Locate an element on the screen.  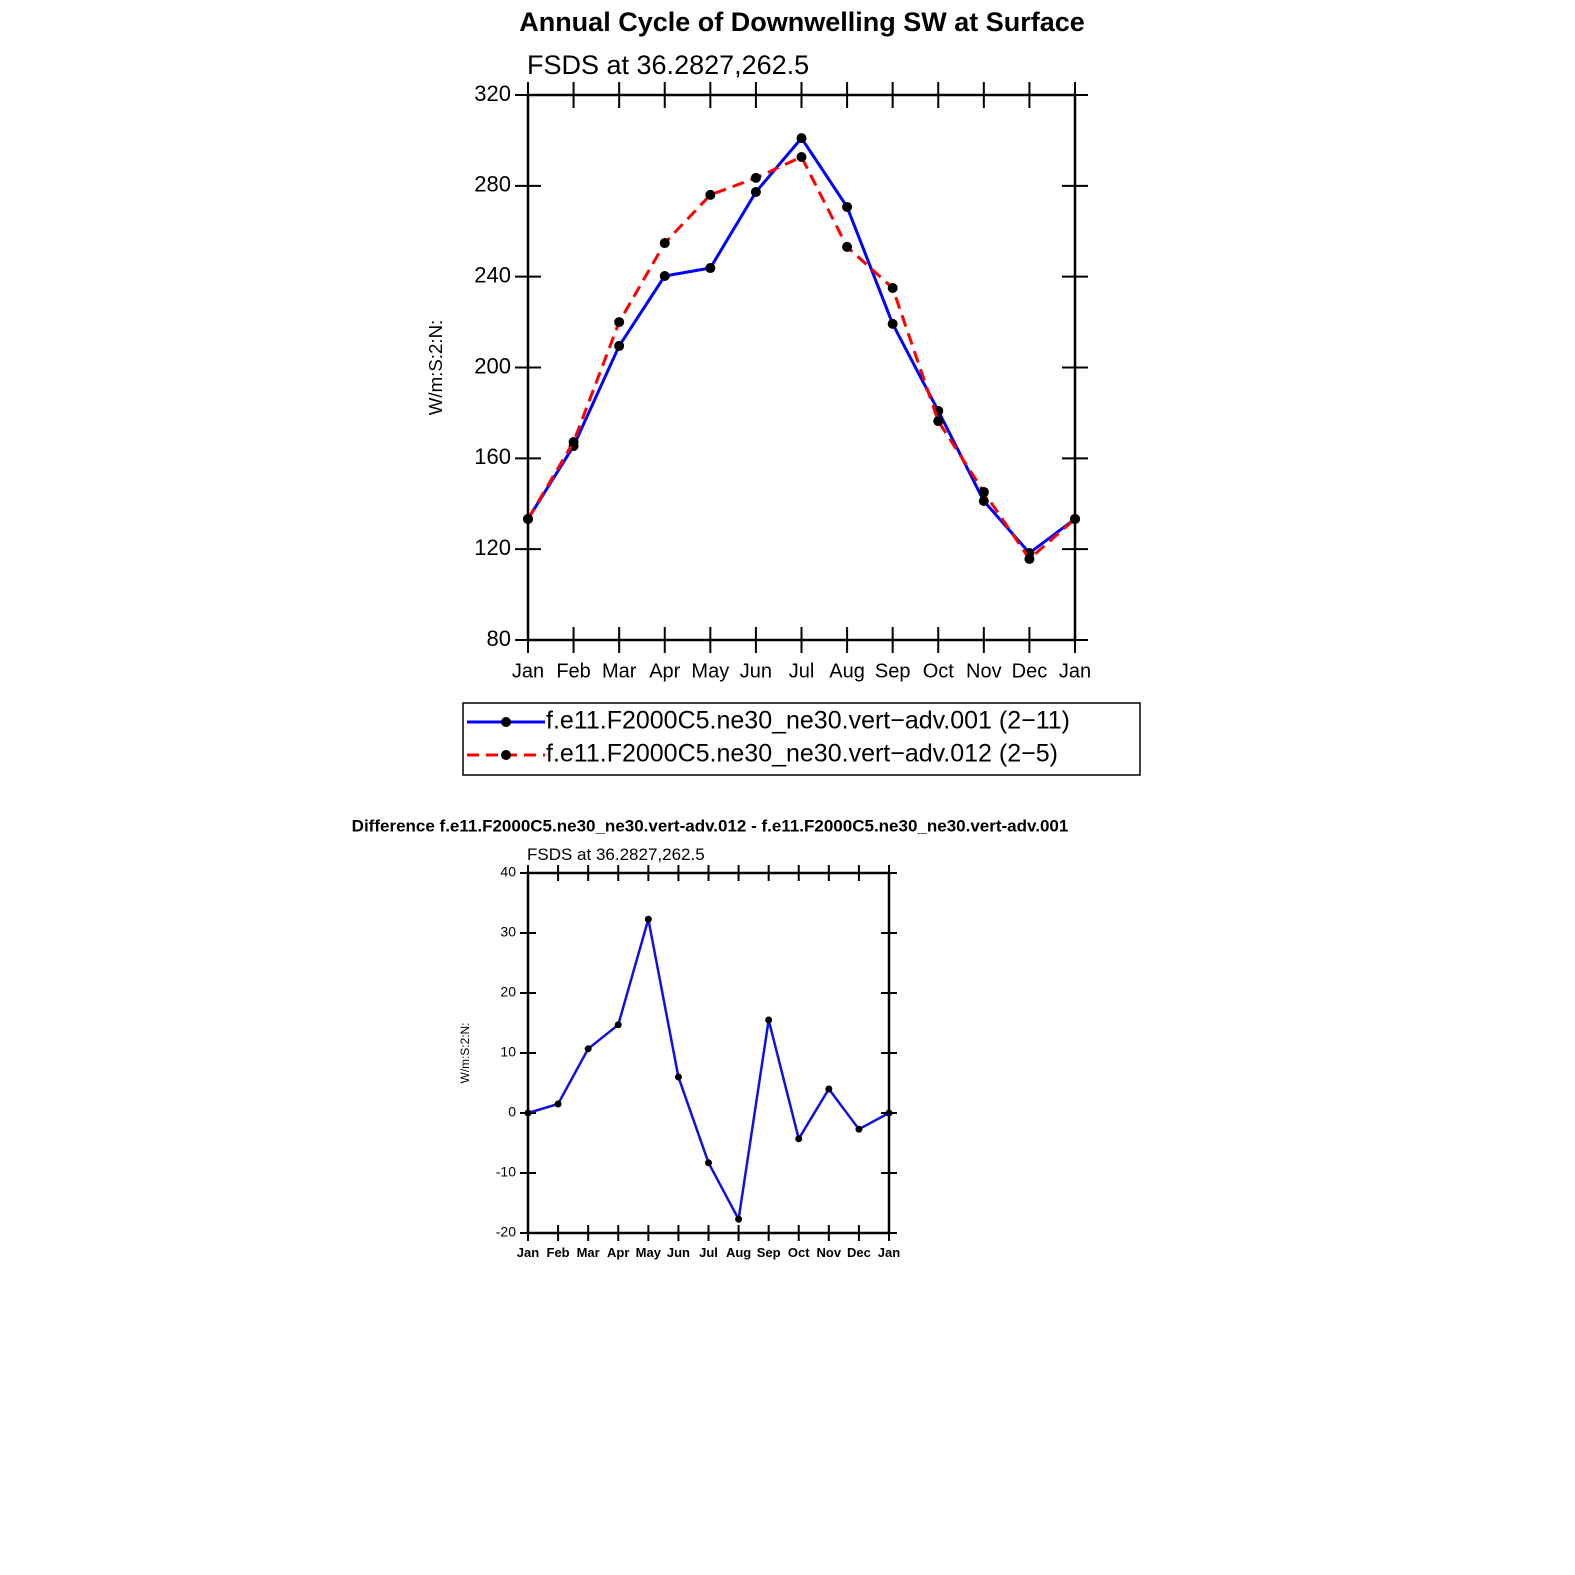
y-tick-label: 240 is located at coordinates (492, 274).